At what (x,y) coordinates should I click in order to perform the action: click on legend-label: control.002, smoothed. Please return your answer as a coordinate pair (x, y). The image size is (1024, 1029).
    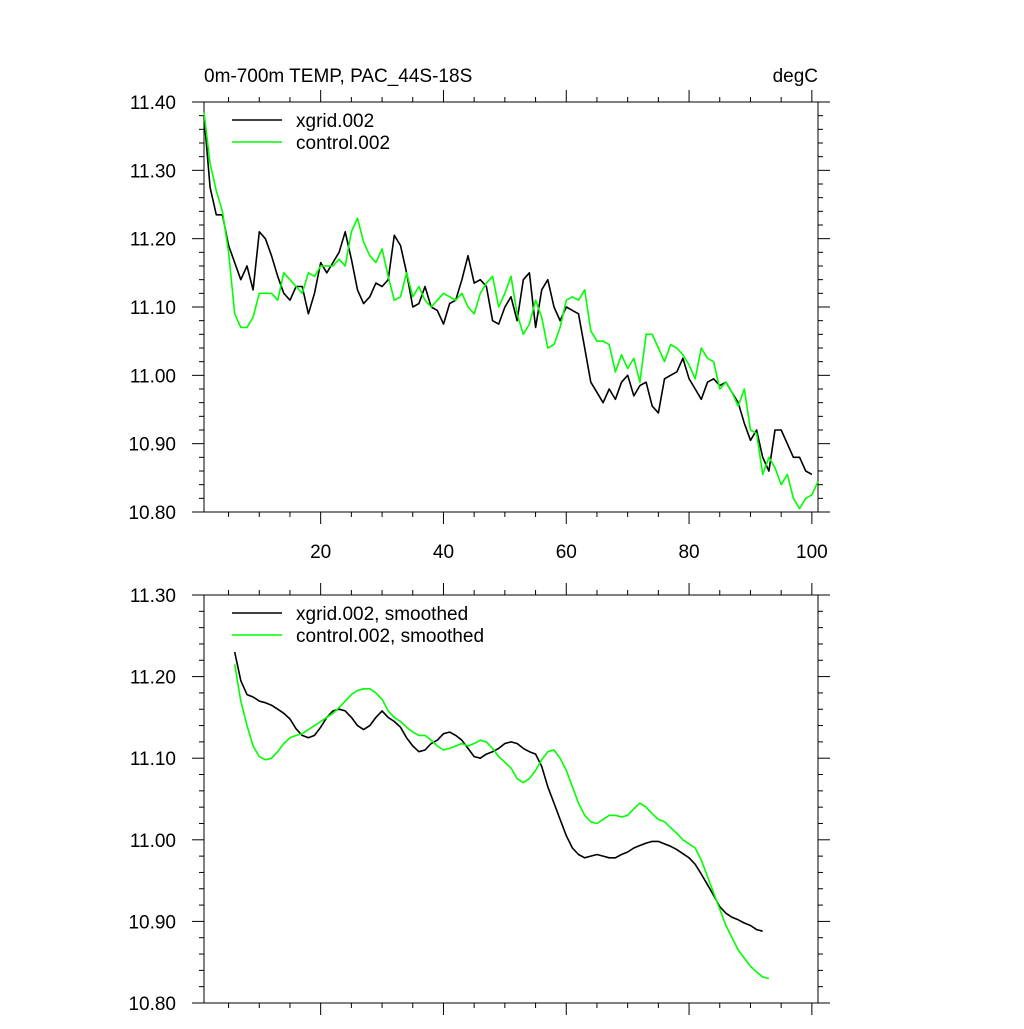
    Looking at the image, I should click on (390, 636).